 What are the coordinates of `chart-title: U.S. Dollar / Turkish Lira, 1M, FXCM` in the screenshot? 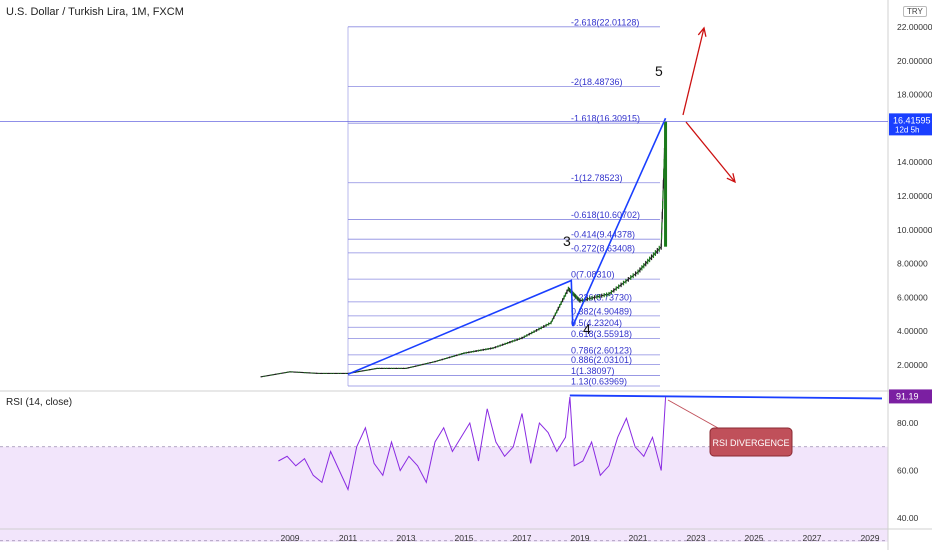 It's located at (95, 12).